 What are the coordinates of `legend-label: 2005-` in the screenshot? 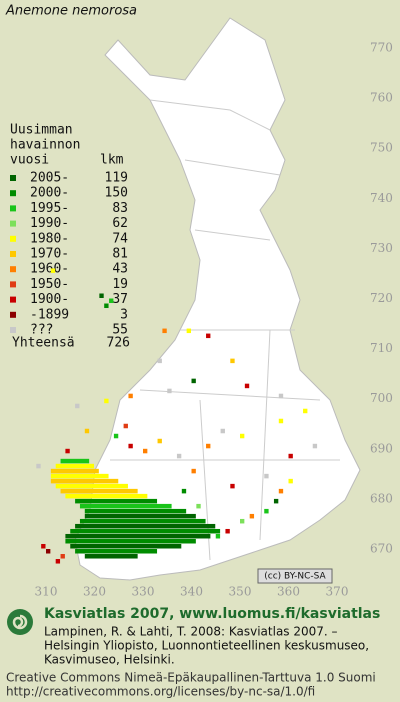 It's located at (49, 178).